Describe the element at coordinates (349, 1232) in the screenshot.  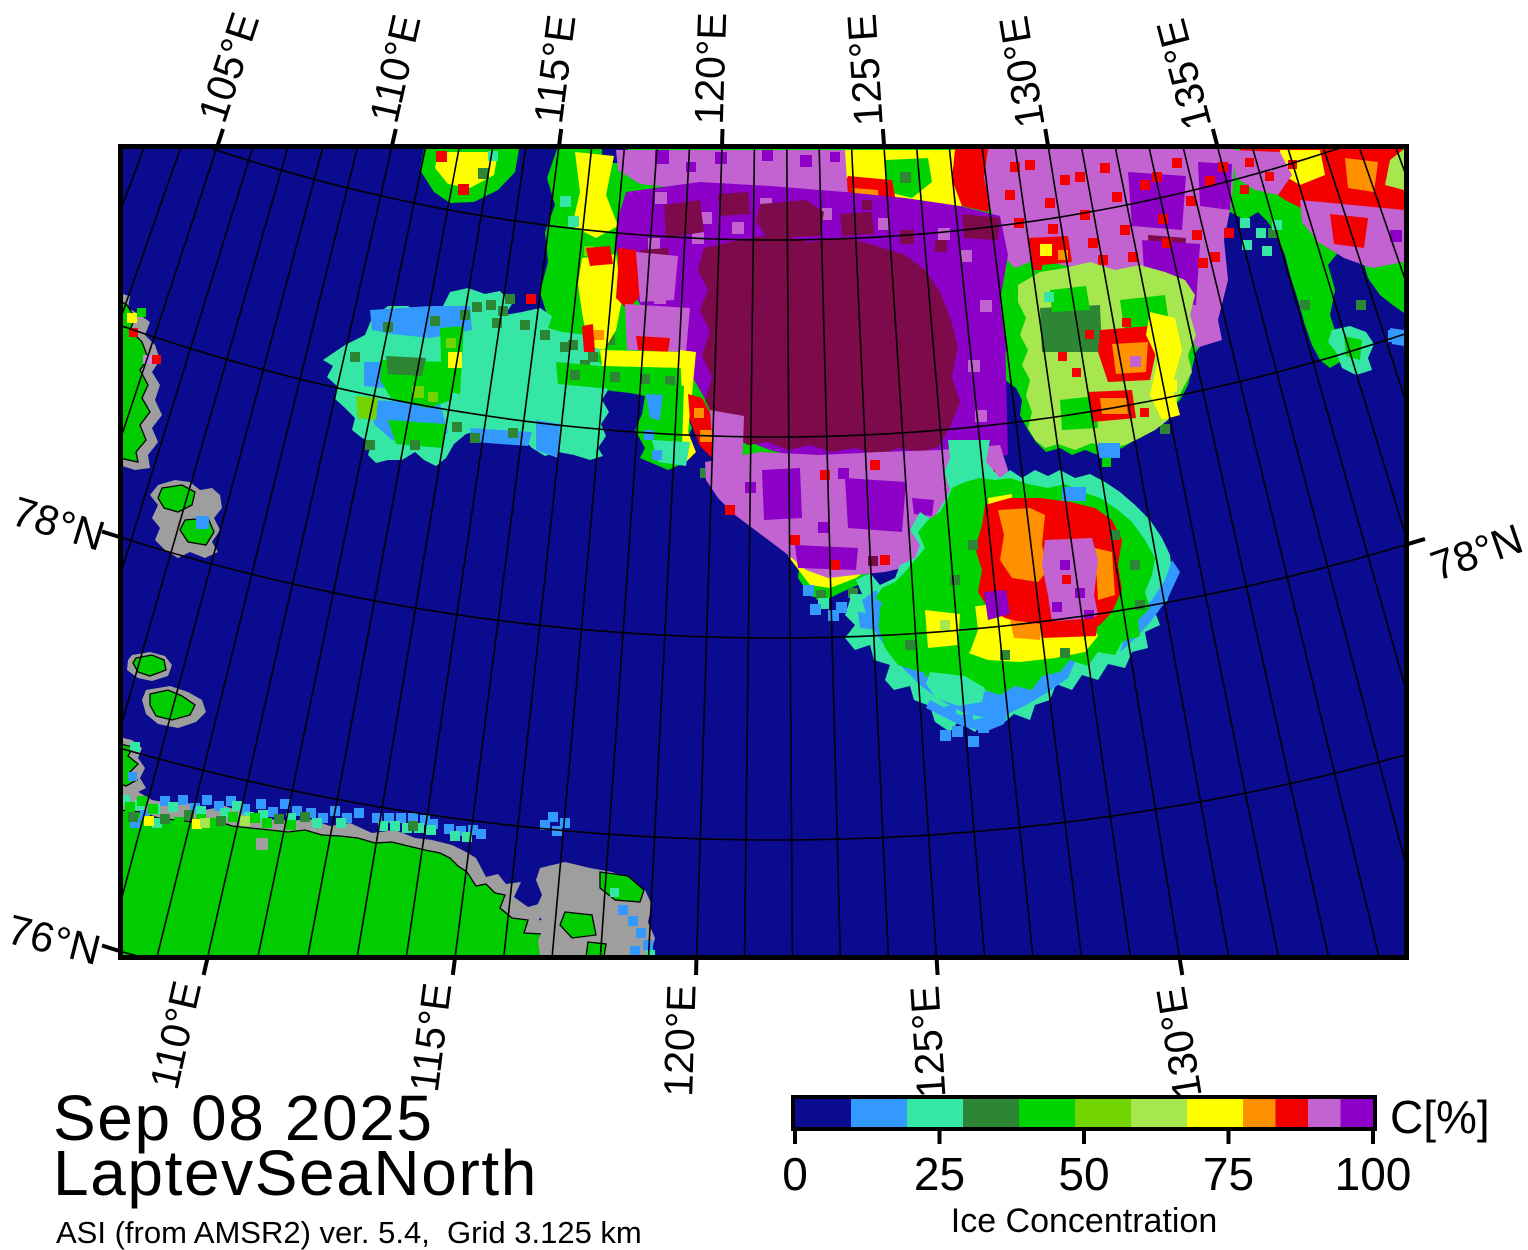
I see `svg-text:ASI (from AMSR2) ver. 5.4, Gr: ASI (from AMSR2) ver. 5.4, Grid 3.125 km` at that location.